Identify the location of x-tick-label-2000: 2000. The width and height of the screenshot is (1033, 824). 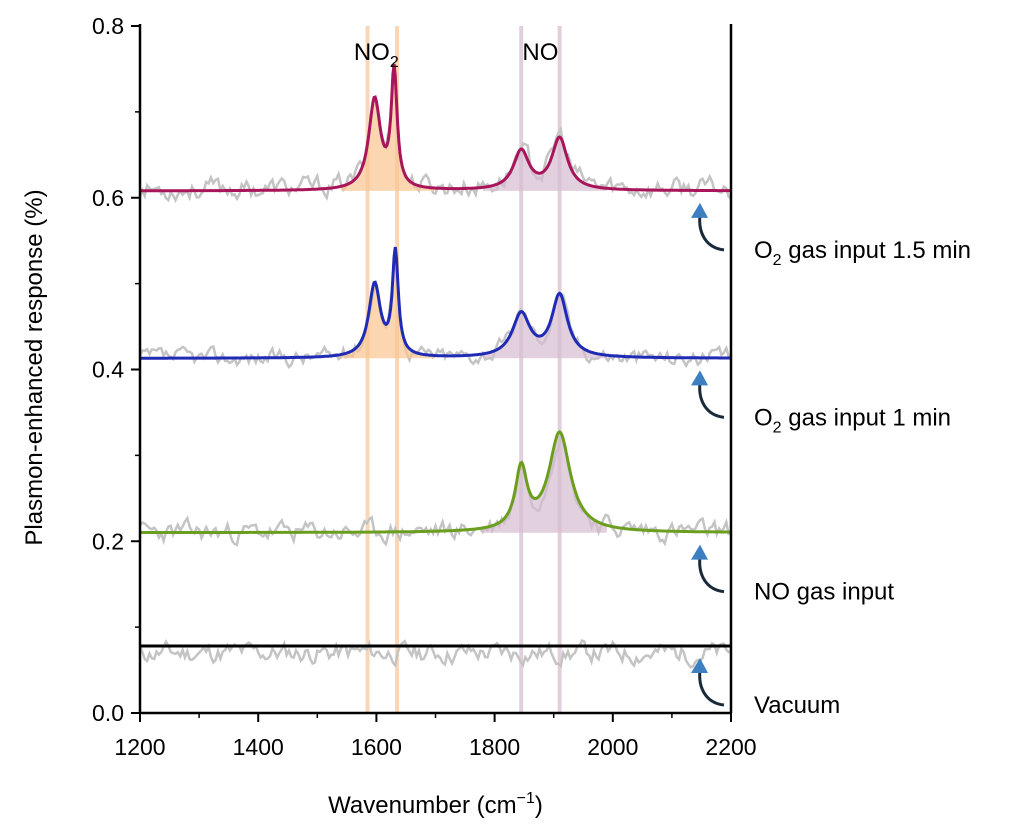
(612, 747).